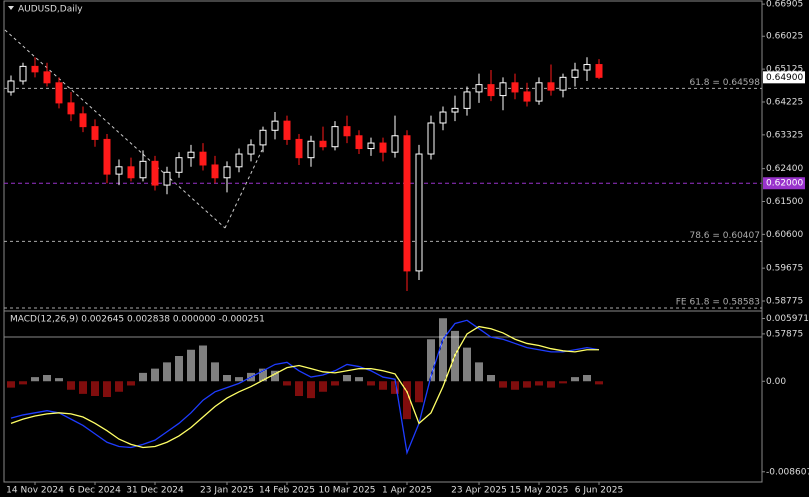 This screenshot has width=809, height=497. What do you see at coordinates (784, 235) in the screenshot?
I see `y-tick-label: 0.60600` at bounding box center [784, 235].